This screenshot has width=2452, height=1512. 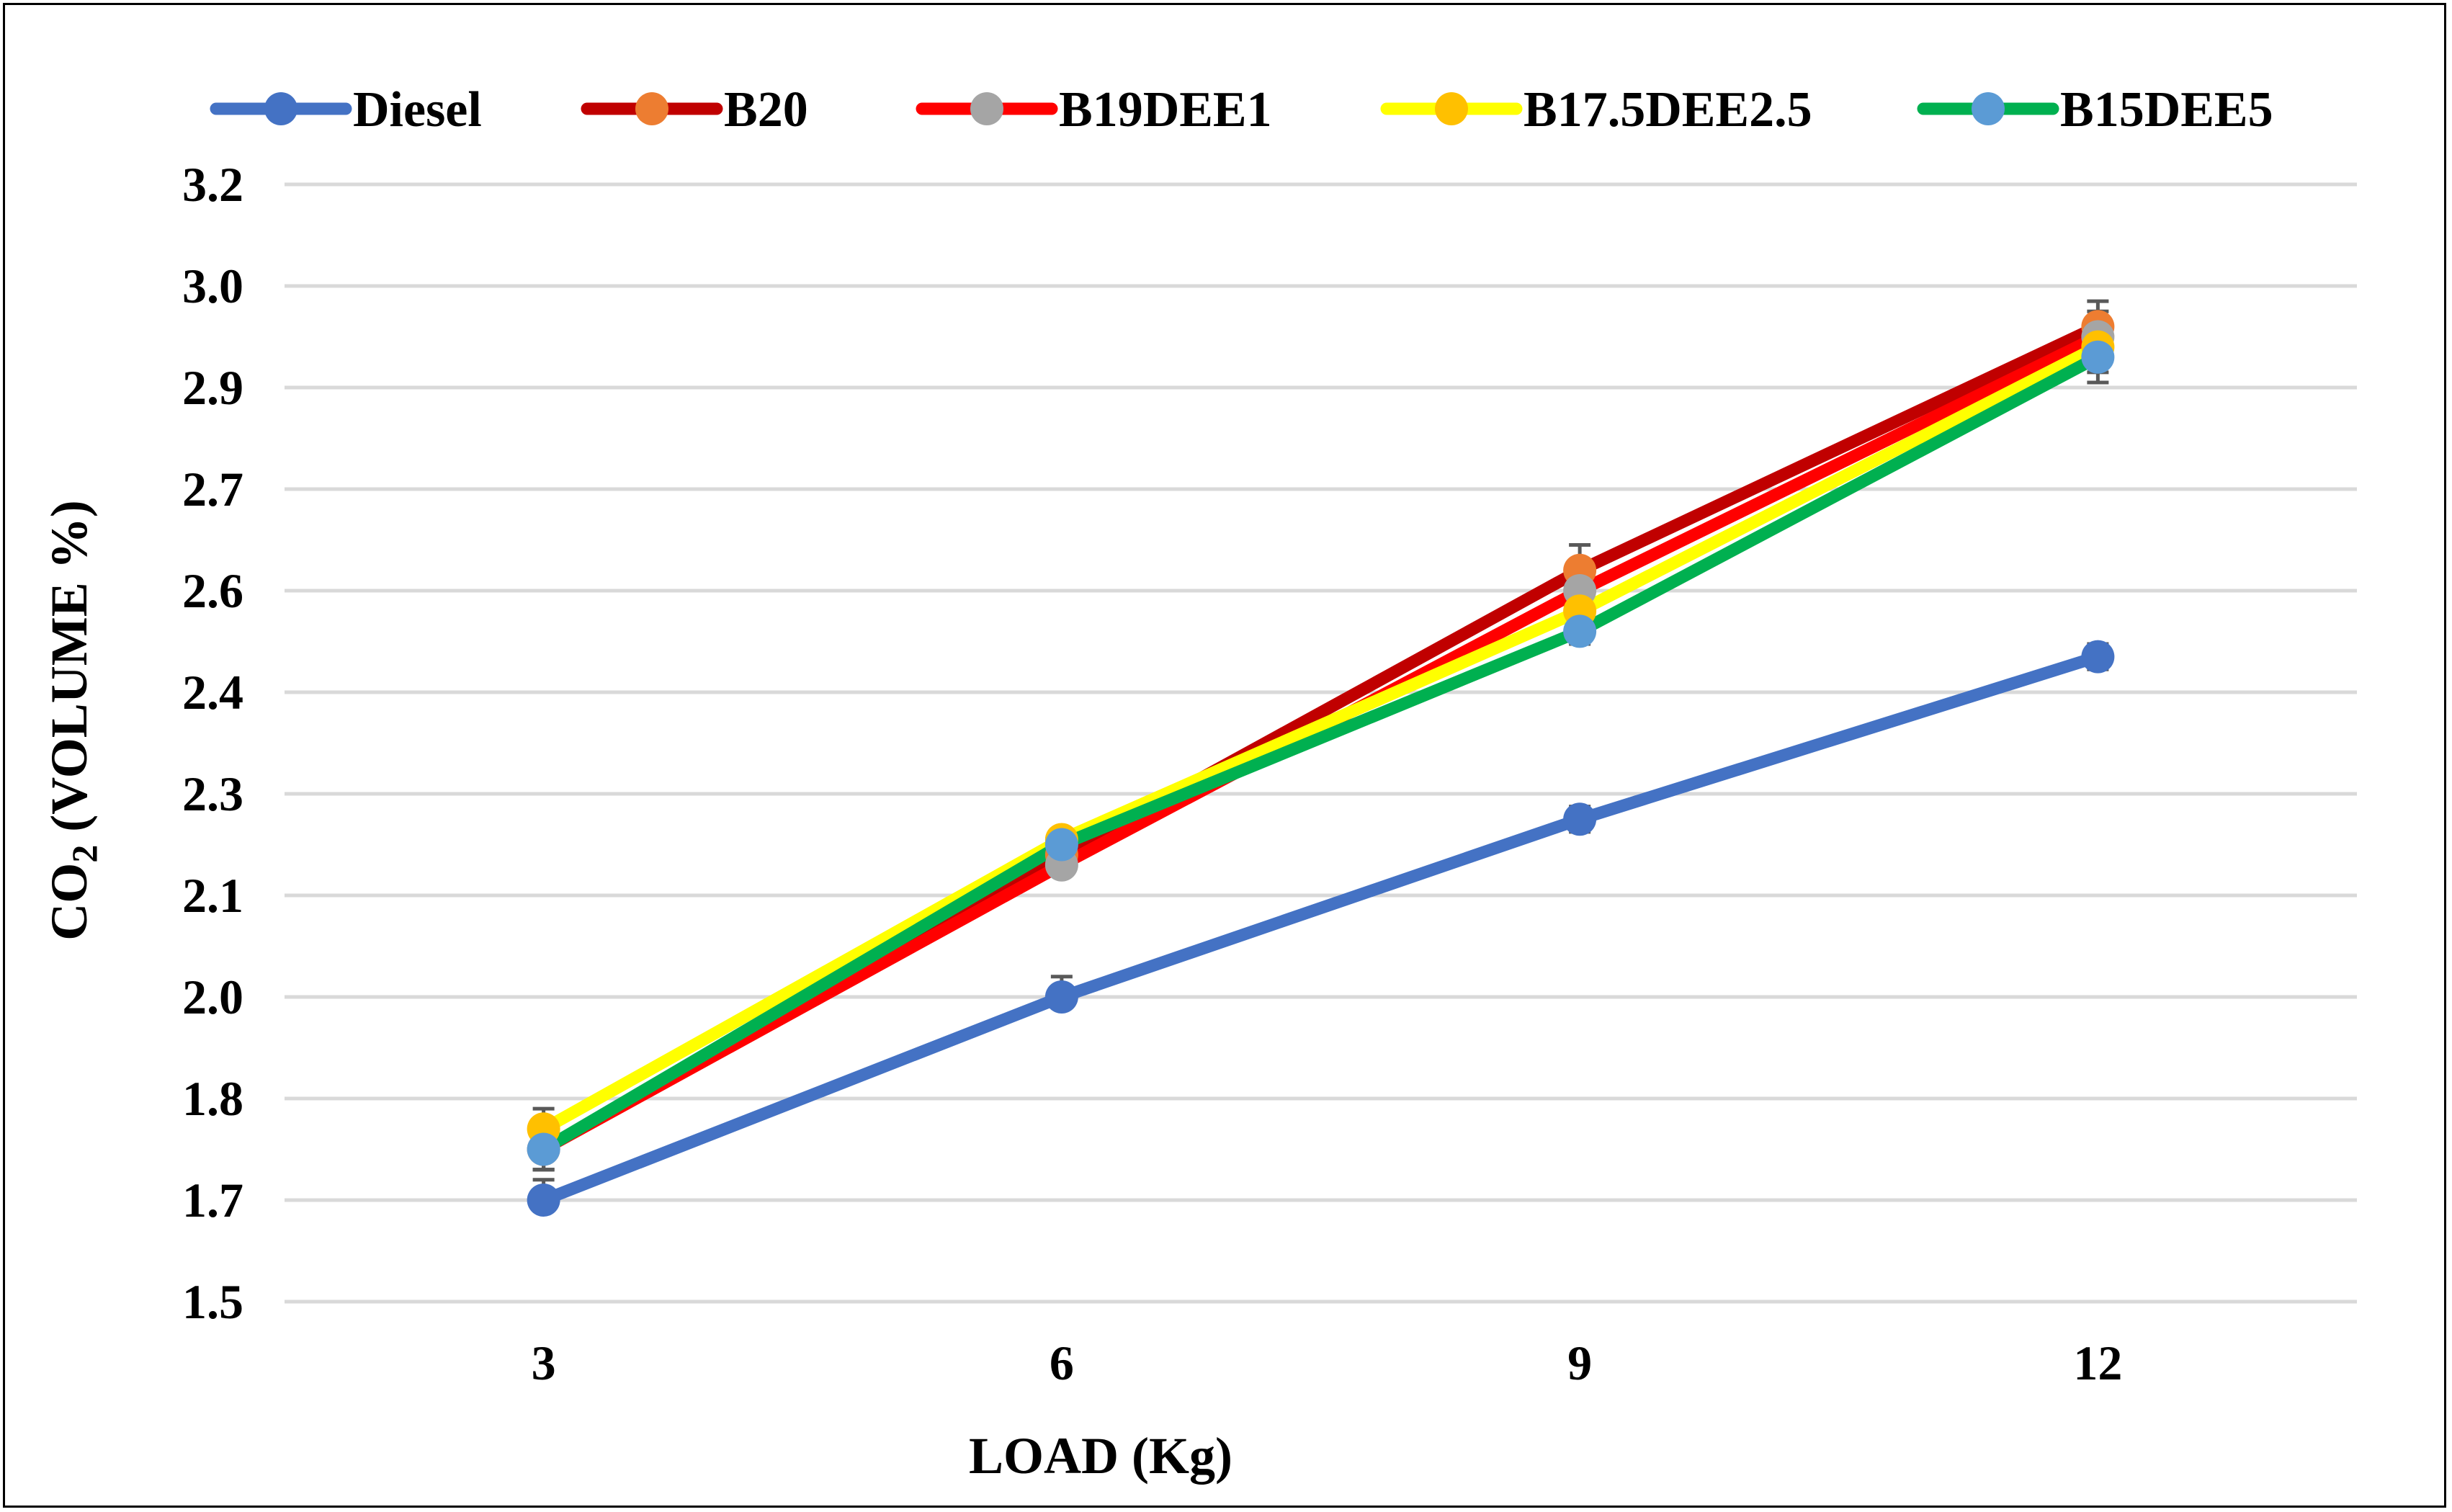 What do you see at coordinates (418, 110) in the screenshot?
I see `legend-label: Diesel` at bounding box center [418, 110].